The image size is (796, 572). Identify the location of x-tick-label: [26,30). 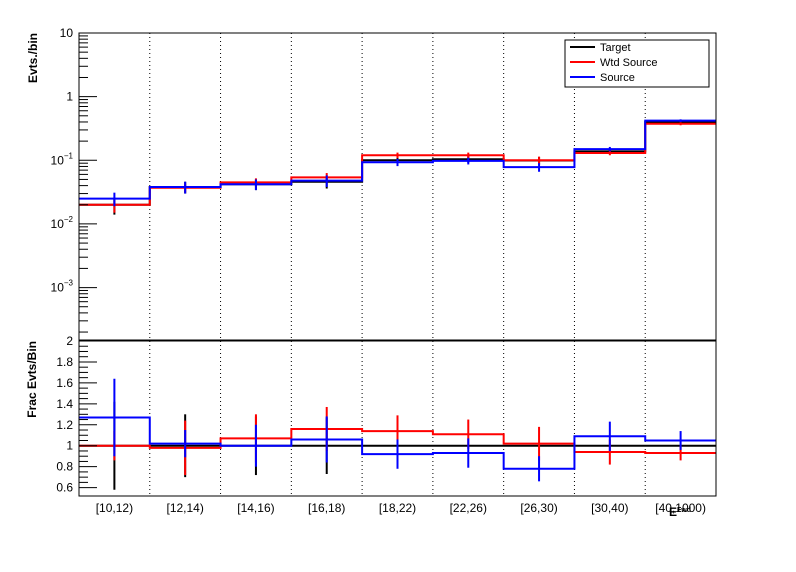
(538, 508).